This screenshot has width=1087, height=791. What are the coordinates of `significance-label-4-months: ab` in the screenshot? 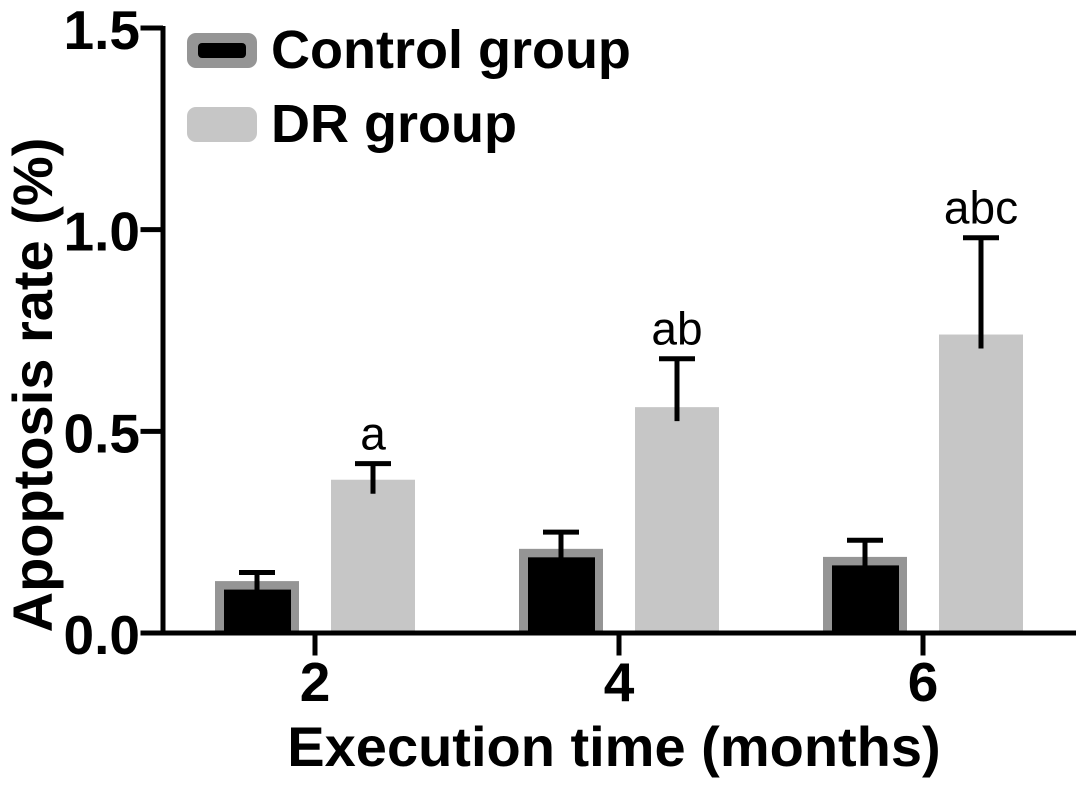 It's located at (676, 329).